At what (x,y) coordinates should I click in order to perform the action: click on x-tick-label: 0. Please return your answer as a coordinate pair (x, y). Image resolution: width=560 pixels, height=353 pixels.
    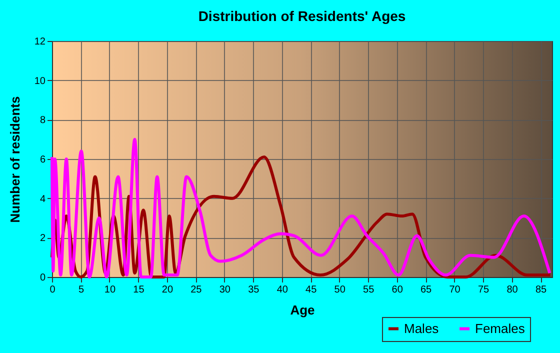
    Looking at the image, I should click on (53, 290).